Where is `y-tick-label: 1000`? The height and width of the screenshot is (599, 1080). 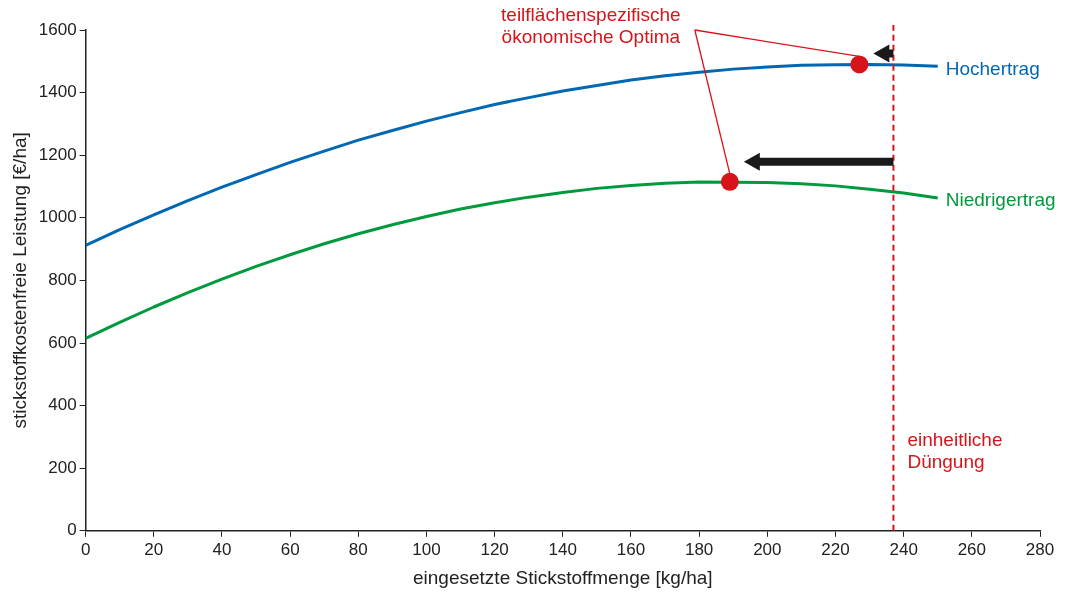 y-tick-label: 1000 is located at coordinates (57, 217).